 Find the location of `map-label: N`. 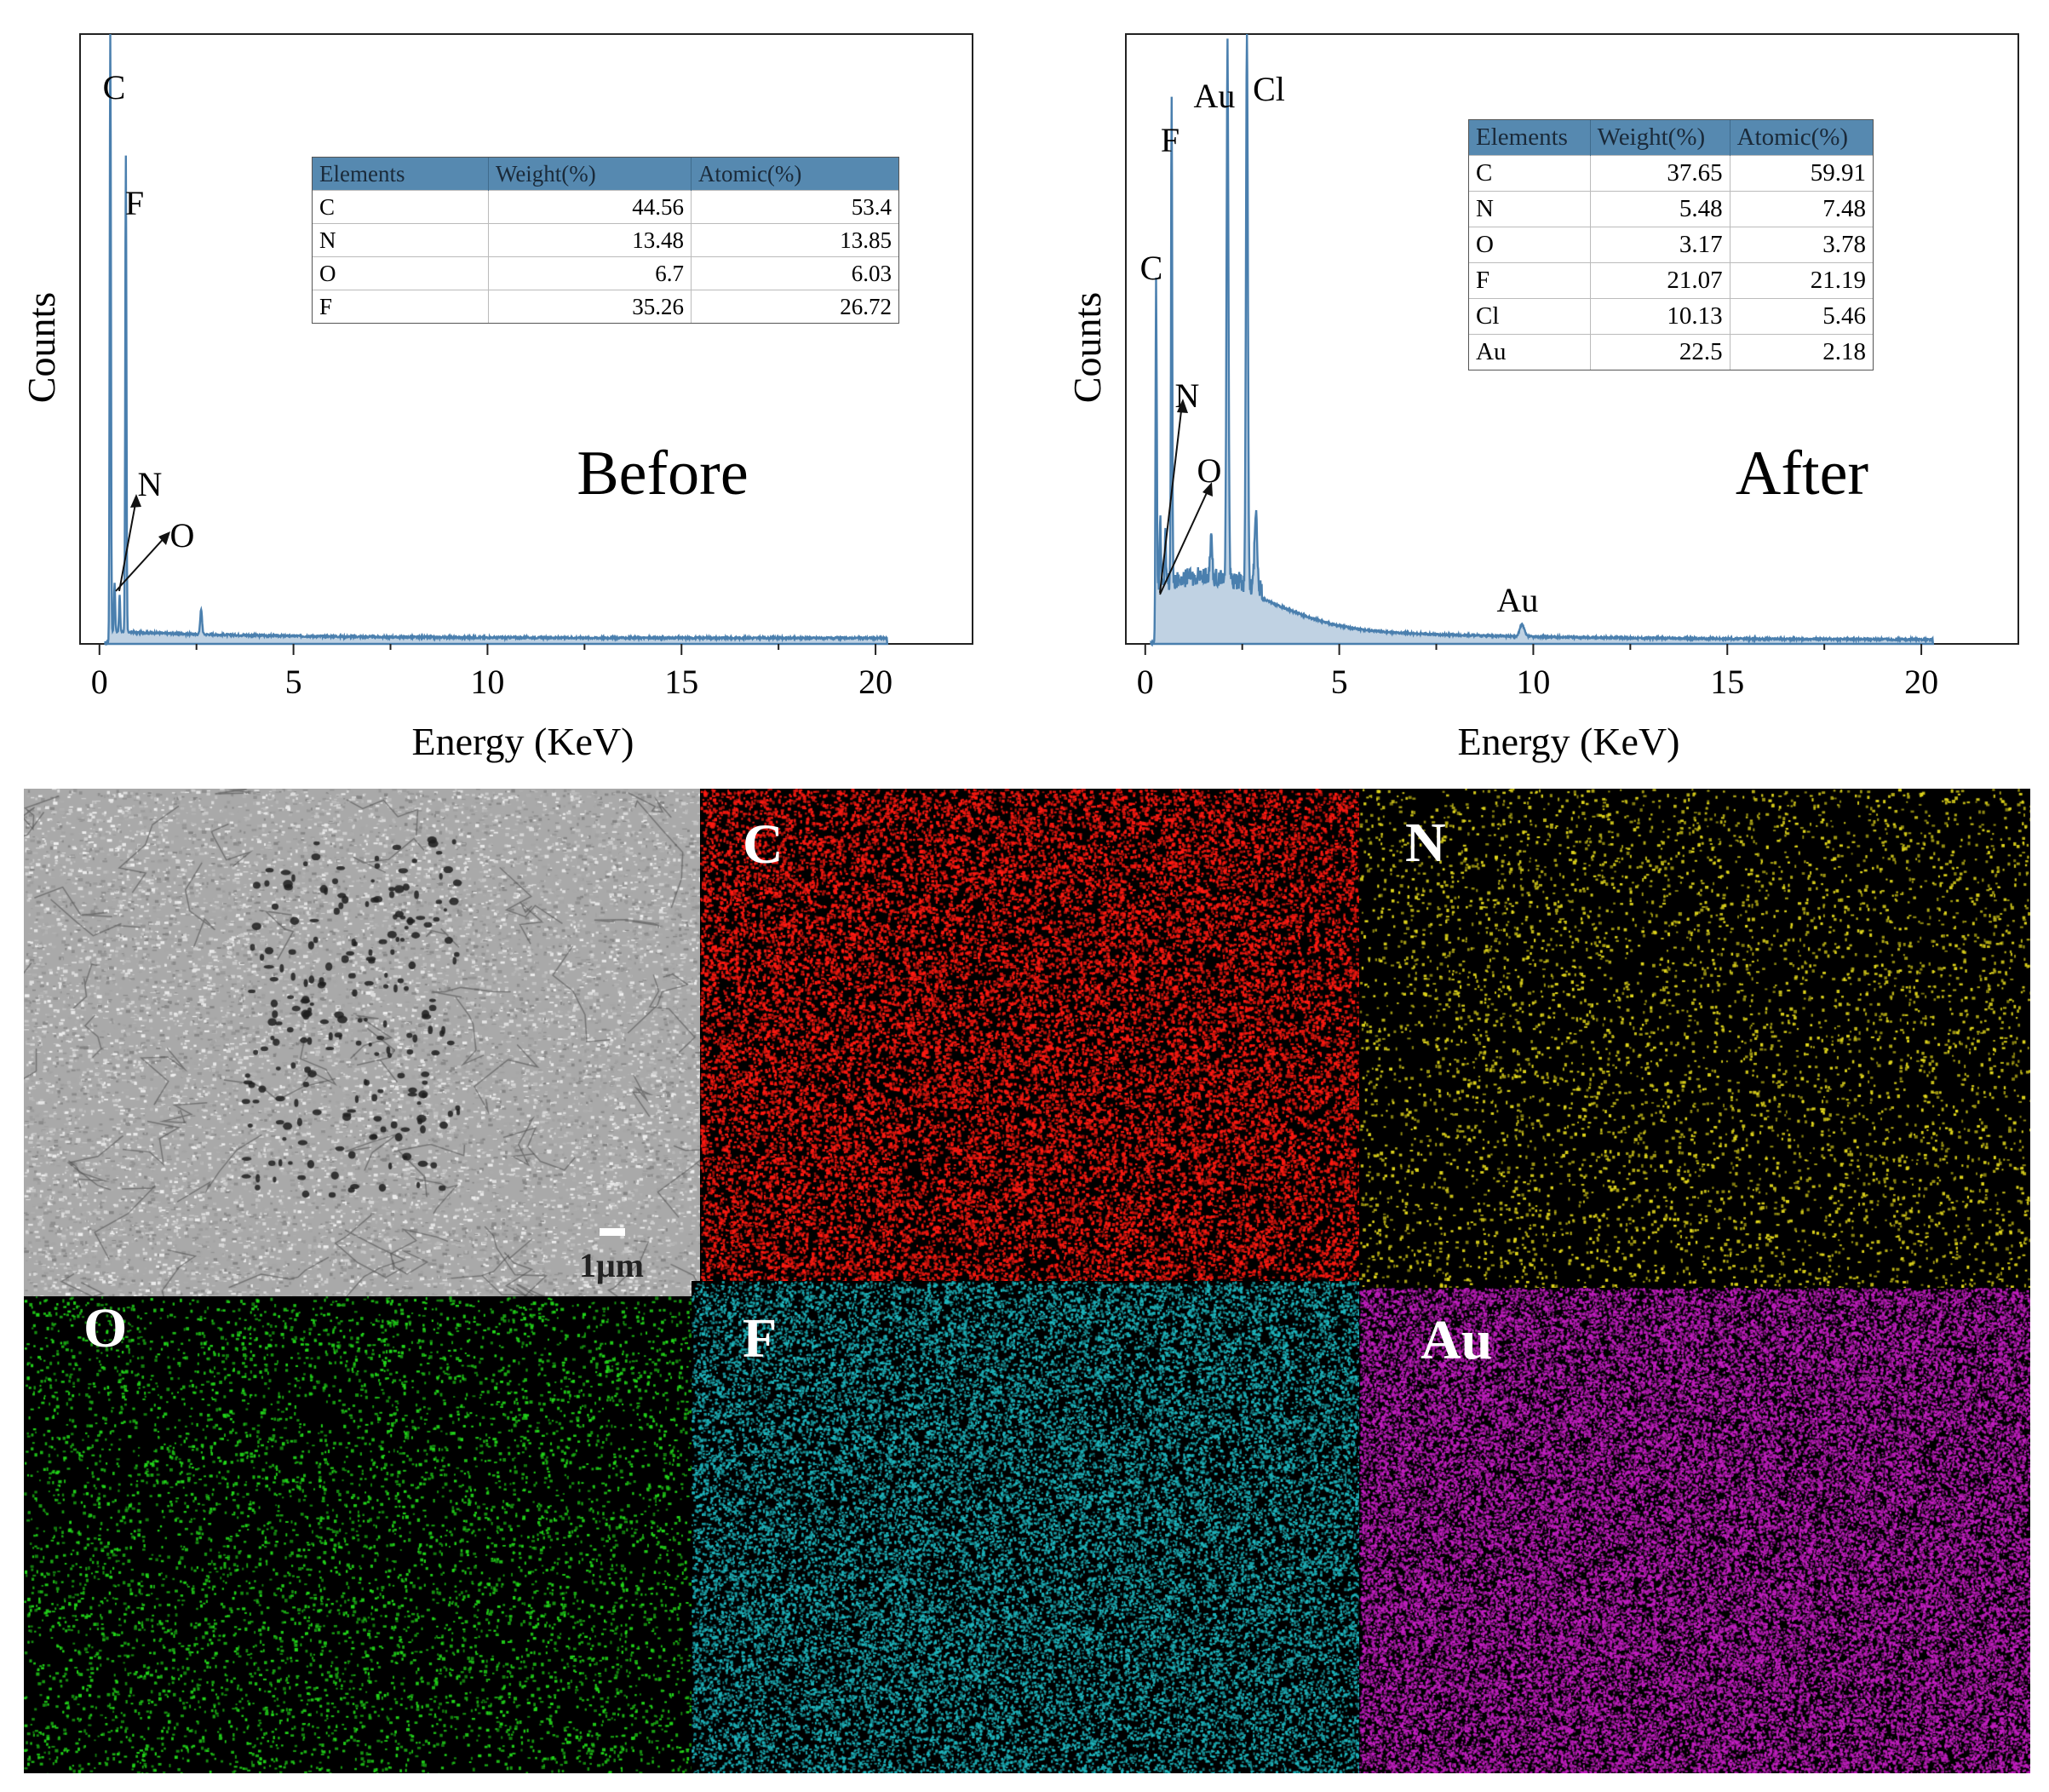

map-label: N is located at coordinates (1425, 843).